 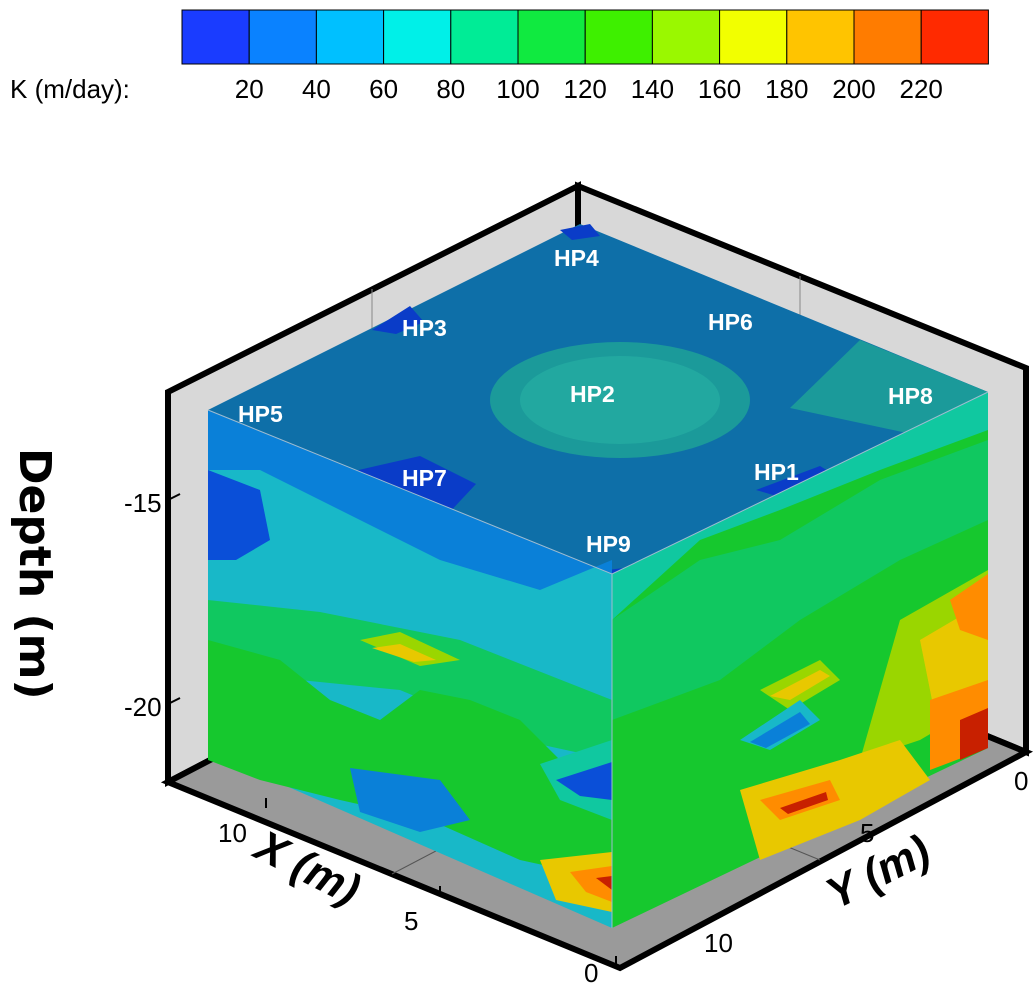 What do you see at coordinates (867, 833) in the screenshot?
I see `y-tick-label: 5` at bounding box center [867, 833].